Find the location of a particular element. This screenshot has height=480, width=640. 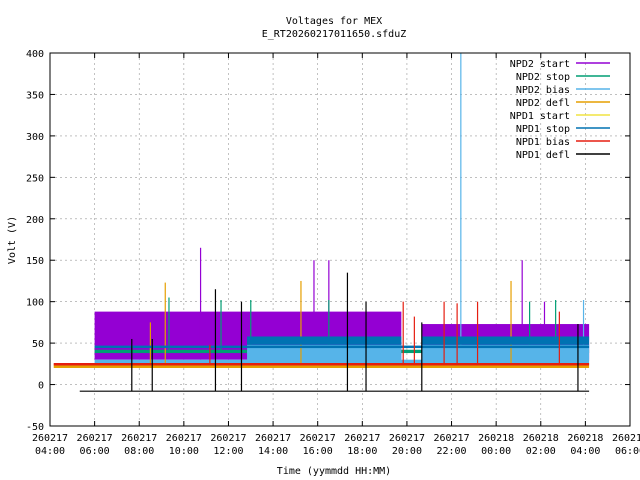

legend-label: NPD1 defl is located at coordinates (543, 155).